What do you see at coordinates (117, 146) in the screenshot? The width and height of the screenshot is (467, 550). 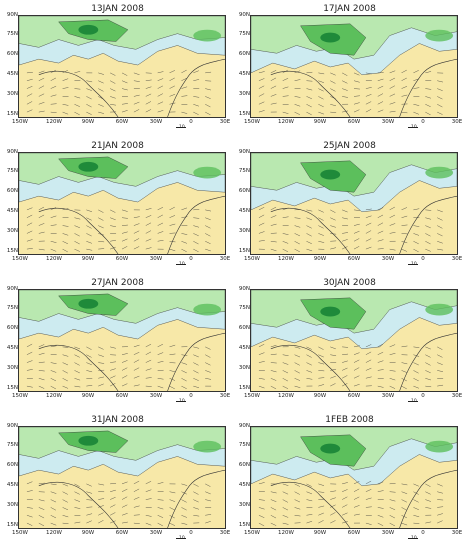 I see `panel-title: 21JAN 2008` at bounding box center [117, 146].